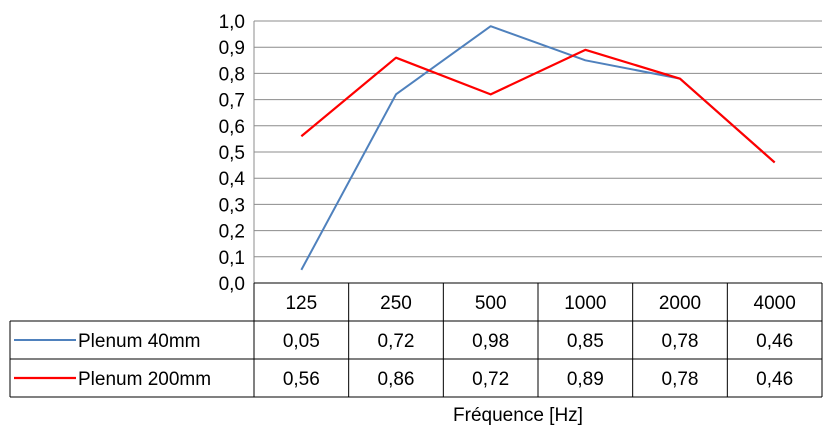 The image size is (826, 437). Describe the element at coordinates (232, 101) in the screenshot. I see `y-tick-label: 0,7` at that location.